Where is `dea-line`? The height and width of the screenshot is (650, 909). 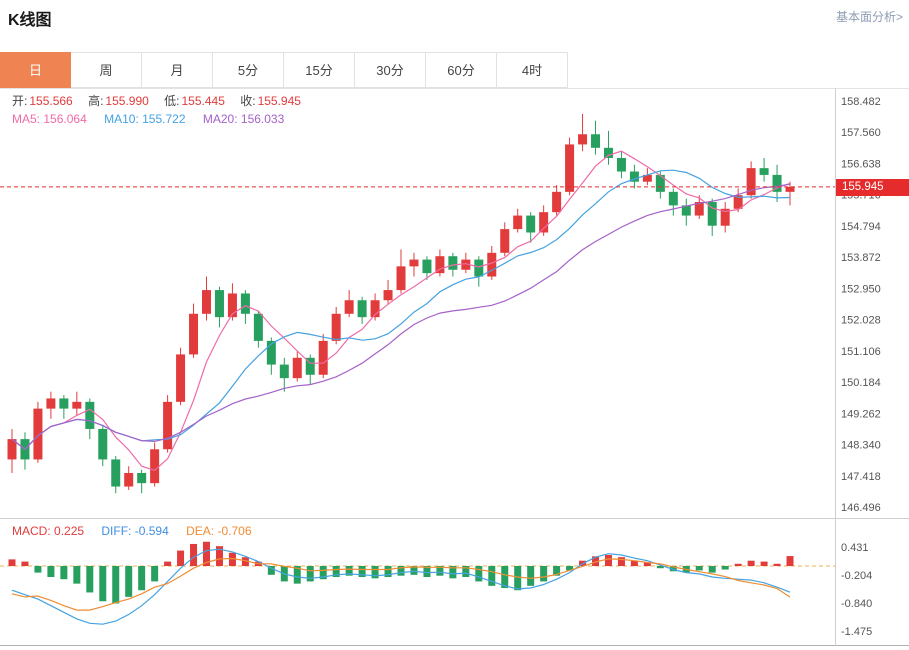
dea-line is located at coordinates (401, 584).